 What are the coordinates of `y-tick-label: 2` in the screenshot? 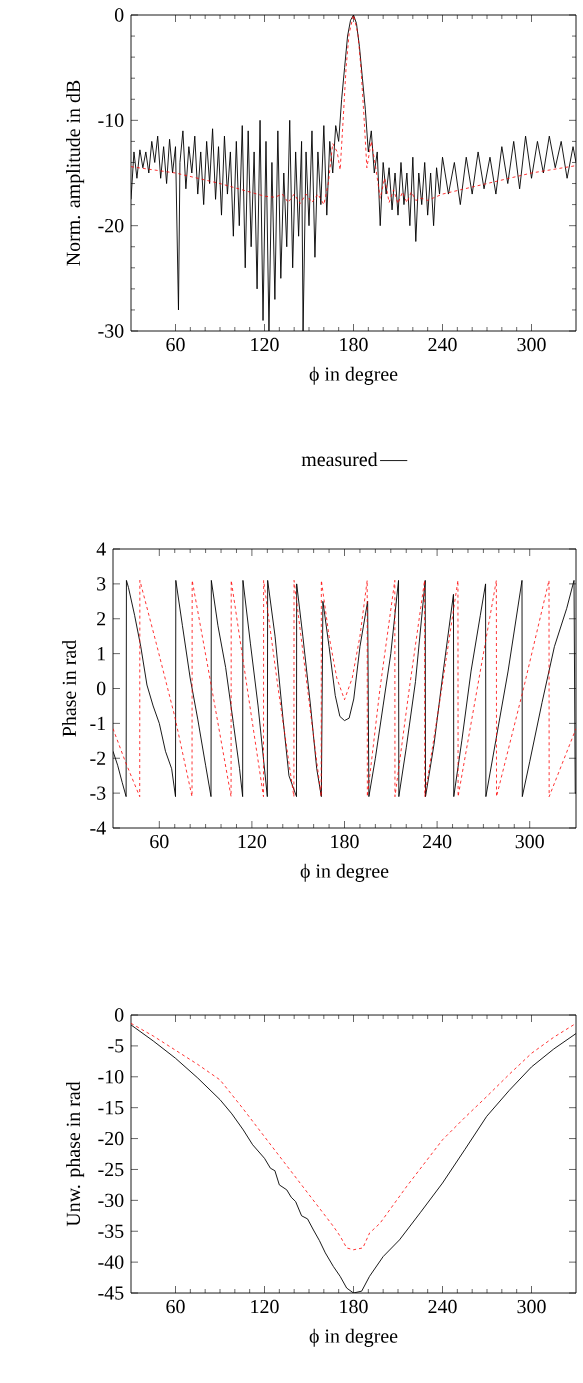 It's located at (101, 619).